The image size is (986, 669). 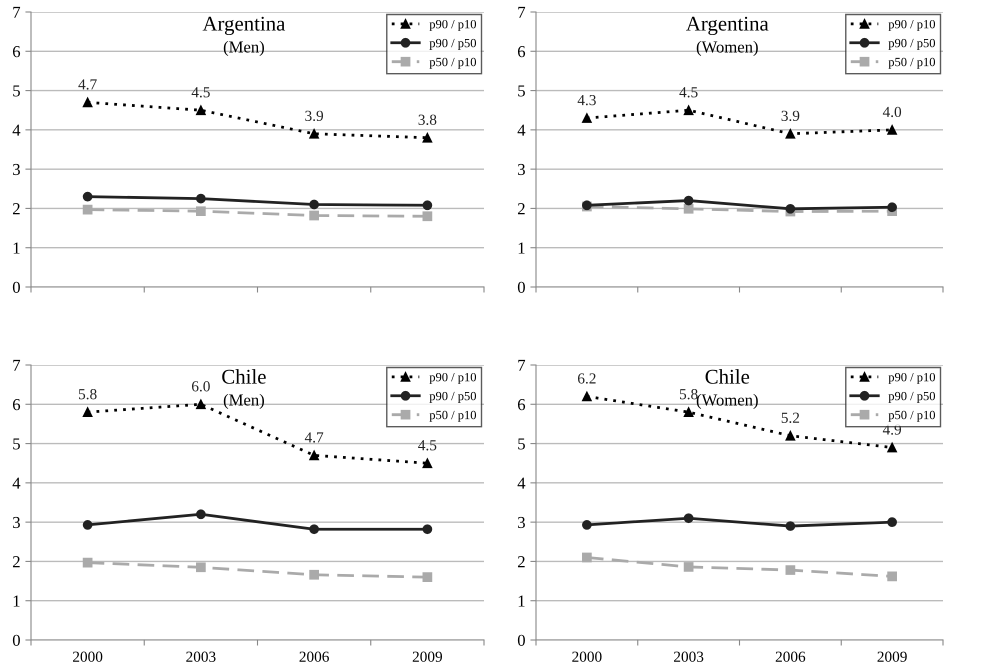 I want to click on data-label: 6.0, so click(x=201, y=386).